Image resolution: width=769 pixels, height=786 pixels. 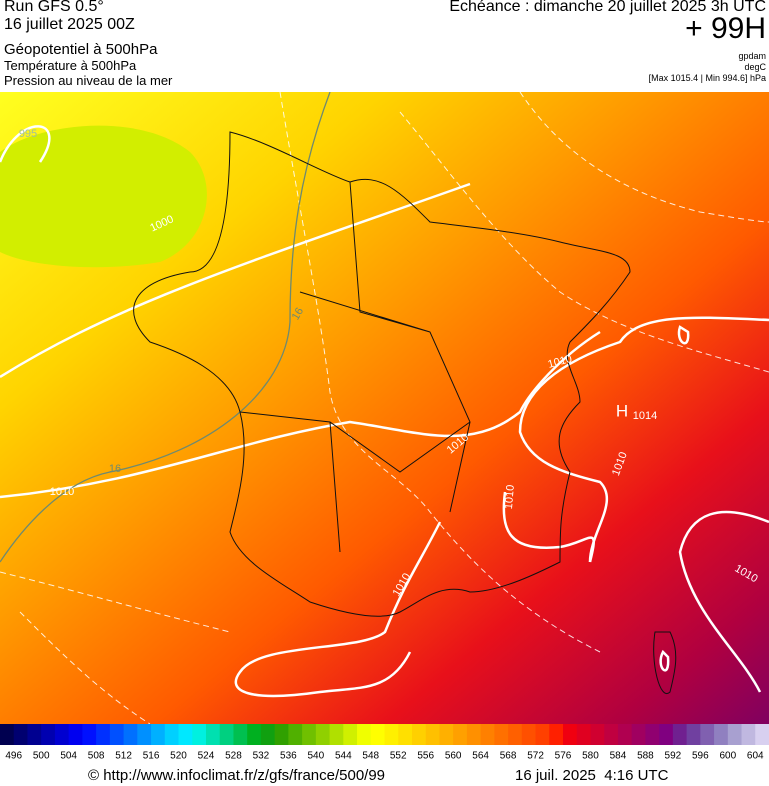 What do you see at coordinates (592, 775) in the screenshot?
I see `render-time: 16 juil. 2025 4:16 UTC` at bounding box center [592, 775].